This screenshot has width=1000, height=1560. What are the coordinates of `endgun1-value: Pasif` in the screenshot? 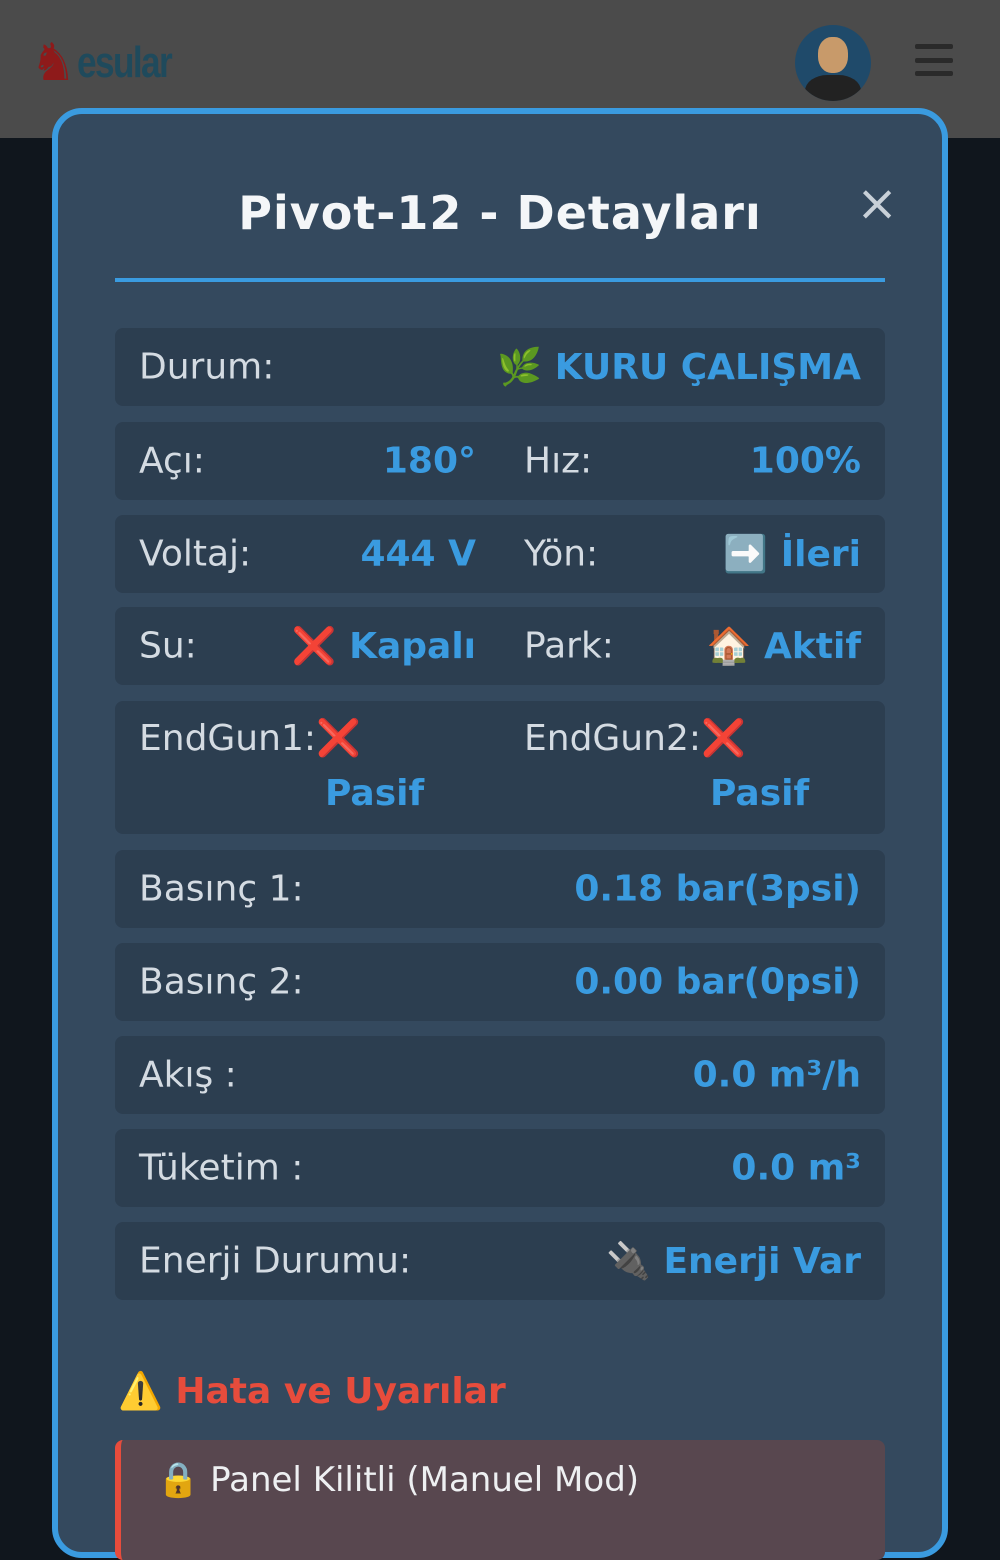 It's located at (375, 793).